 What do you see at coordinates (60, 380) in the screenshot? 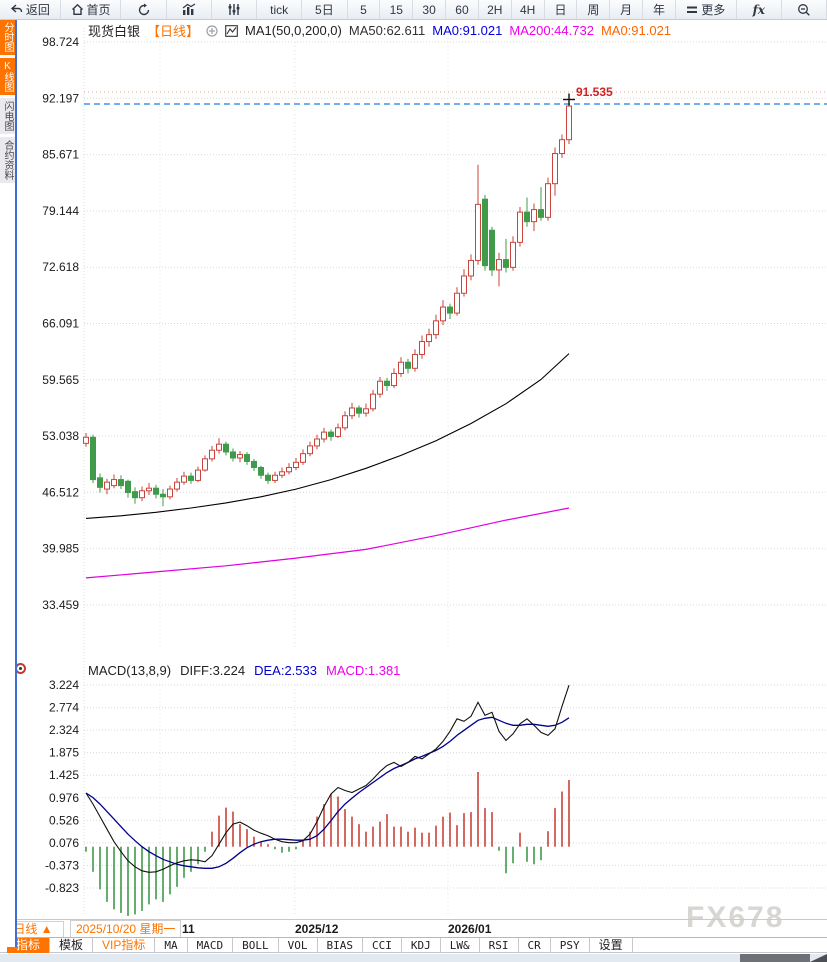
I see `svg-text: 59.565` at bounding box center [60, 380].